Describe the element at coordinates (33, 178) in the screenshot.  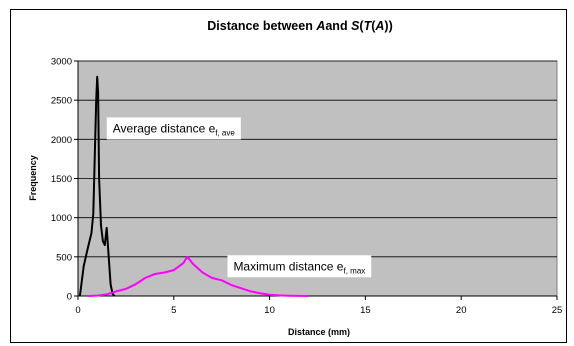
I see `y-axis-title: Frequency` at that location.